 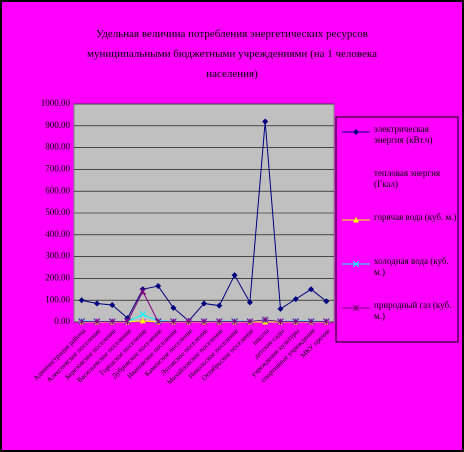 What do you see at coordinates (57, 212) in the screenshot?
I see `y-tick-label: 500.00` at bounding box center [57, 212].